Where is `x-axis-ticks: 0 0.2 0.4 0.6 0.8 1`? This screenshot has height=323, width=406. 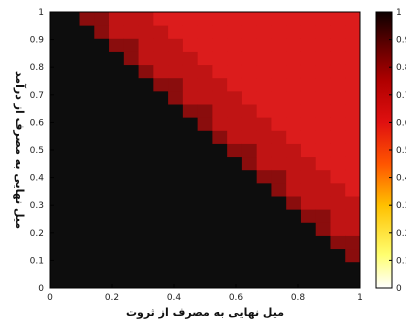
x-axis-ticks: 0 0.2 0.4 0.6 0.8 1 is located at coordinates (205, 293).